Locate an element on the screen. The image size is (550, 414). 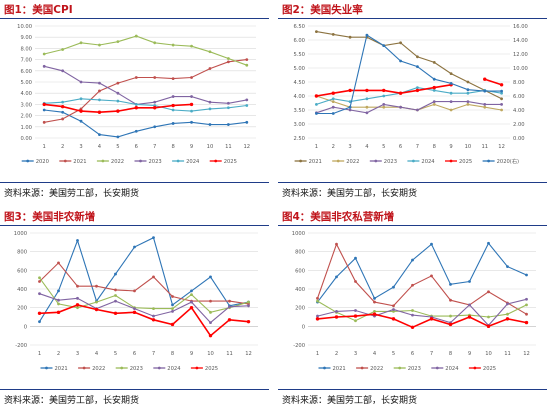
x-tick-label: 1 is located at coordinates (316, 147).